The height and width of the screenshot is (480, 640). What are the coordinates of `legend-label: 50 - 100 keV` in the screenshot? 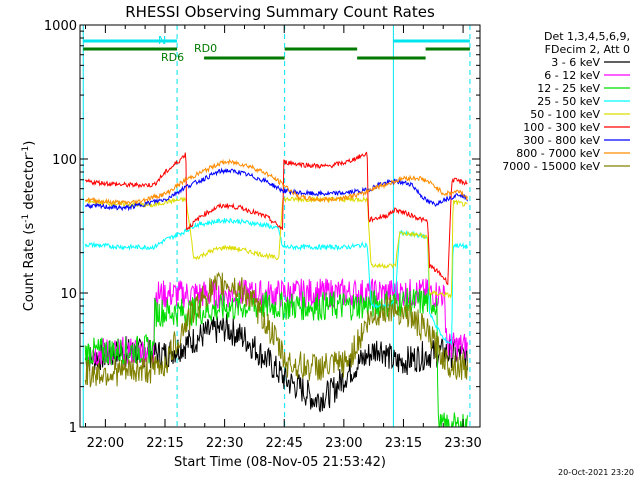 It's located at (565, 114).